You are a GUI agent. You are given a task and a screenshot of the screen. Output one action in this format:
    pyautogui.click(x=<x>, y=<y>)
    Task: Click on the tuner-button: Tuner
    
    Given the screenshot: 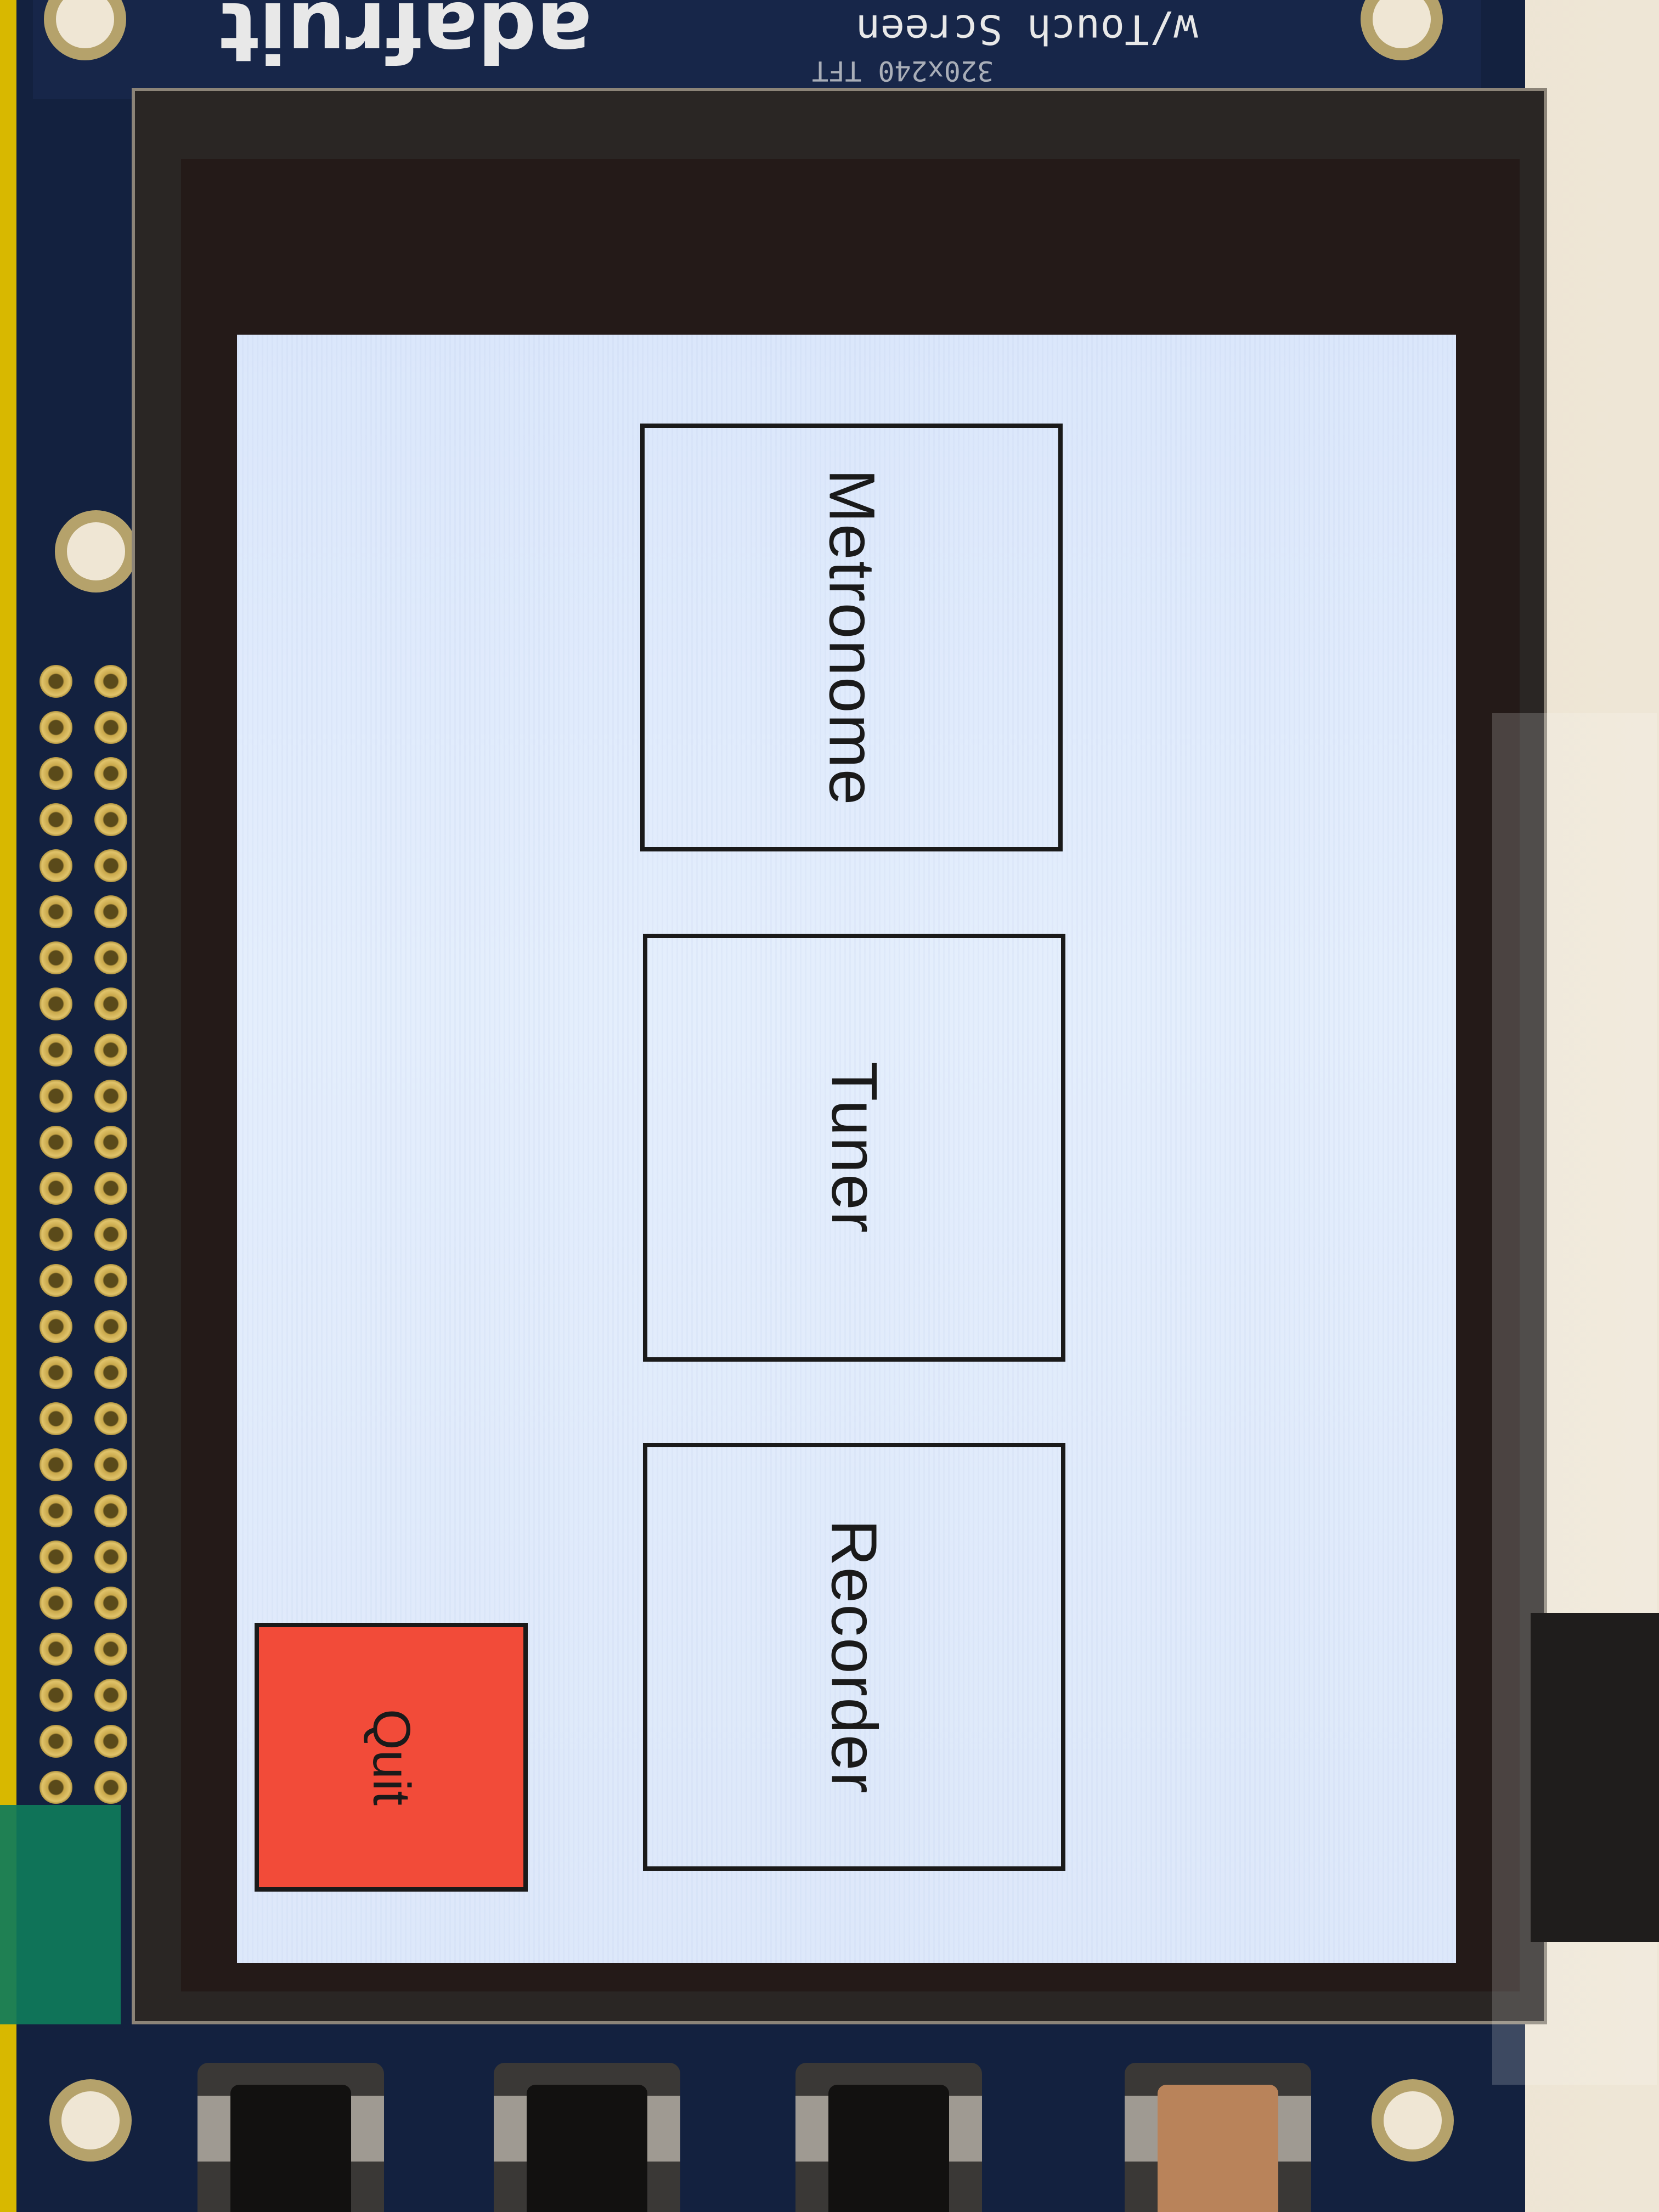 What is the action you would take?
    pyautogui.click(x=854, y=1148)
    